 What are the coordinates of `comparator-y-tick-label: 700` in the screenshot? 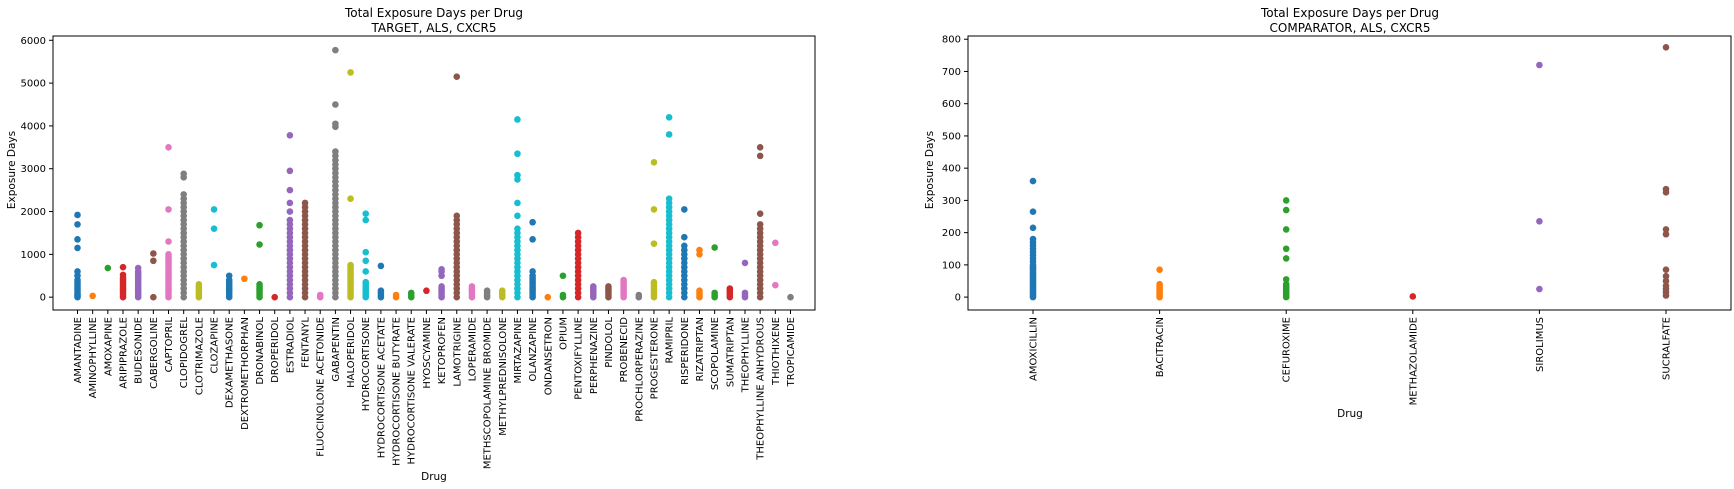 It's located at (951, 72).